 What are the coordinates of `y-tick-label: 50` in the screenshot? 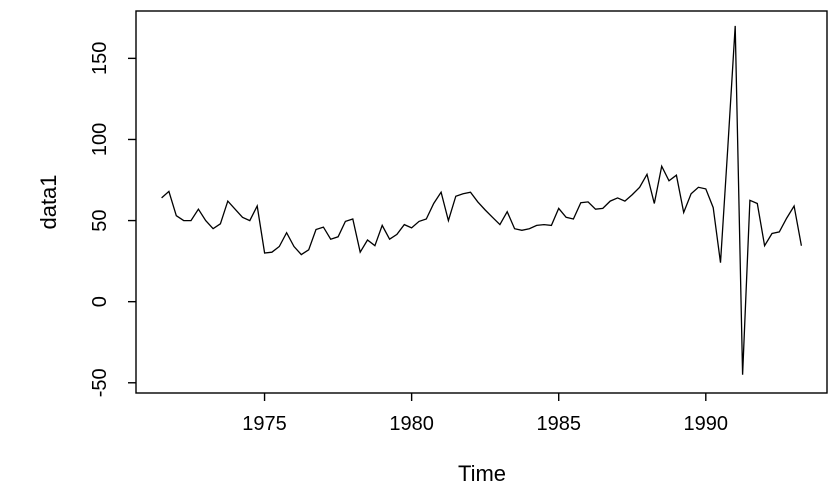 It's located at (100, 220).